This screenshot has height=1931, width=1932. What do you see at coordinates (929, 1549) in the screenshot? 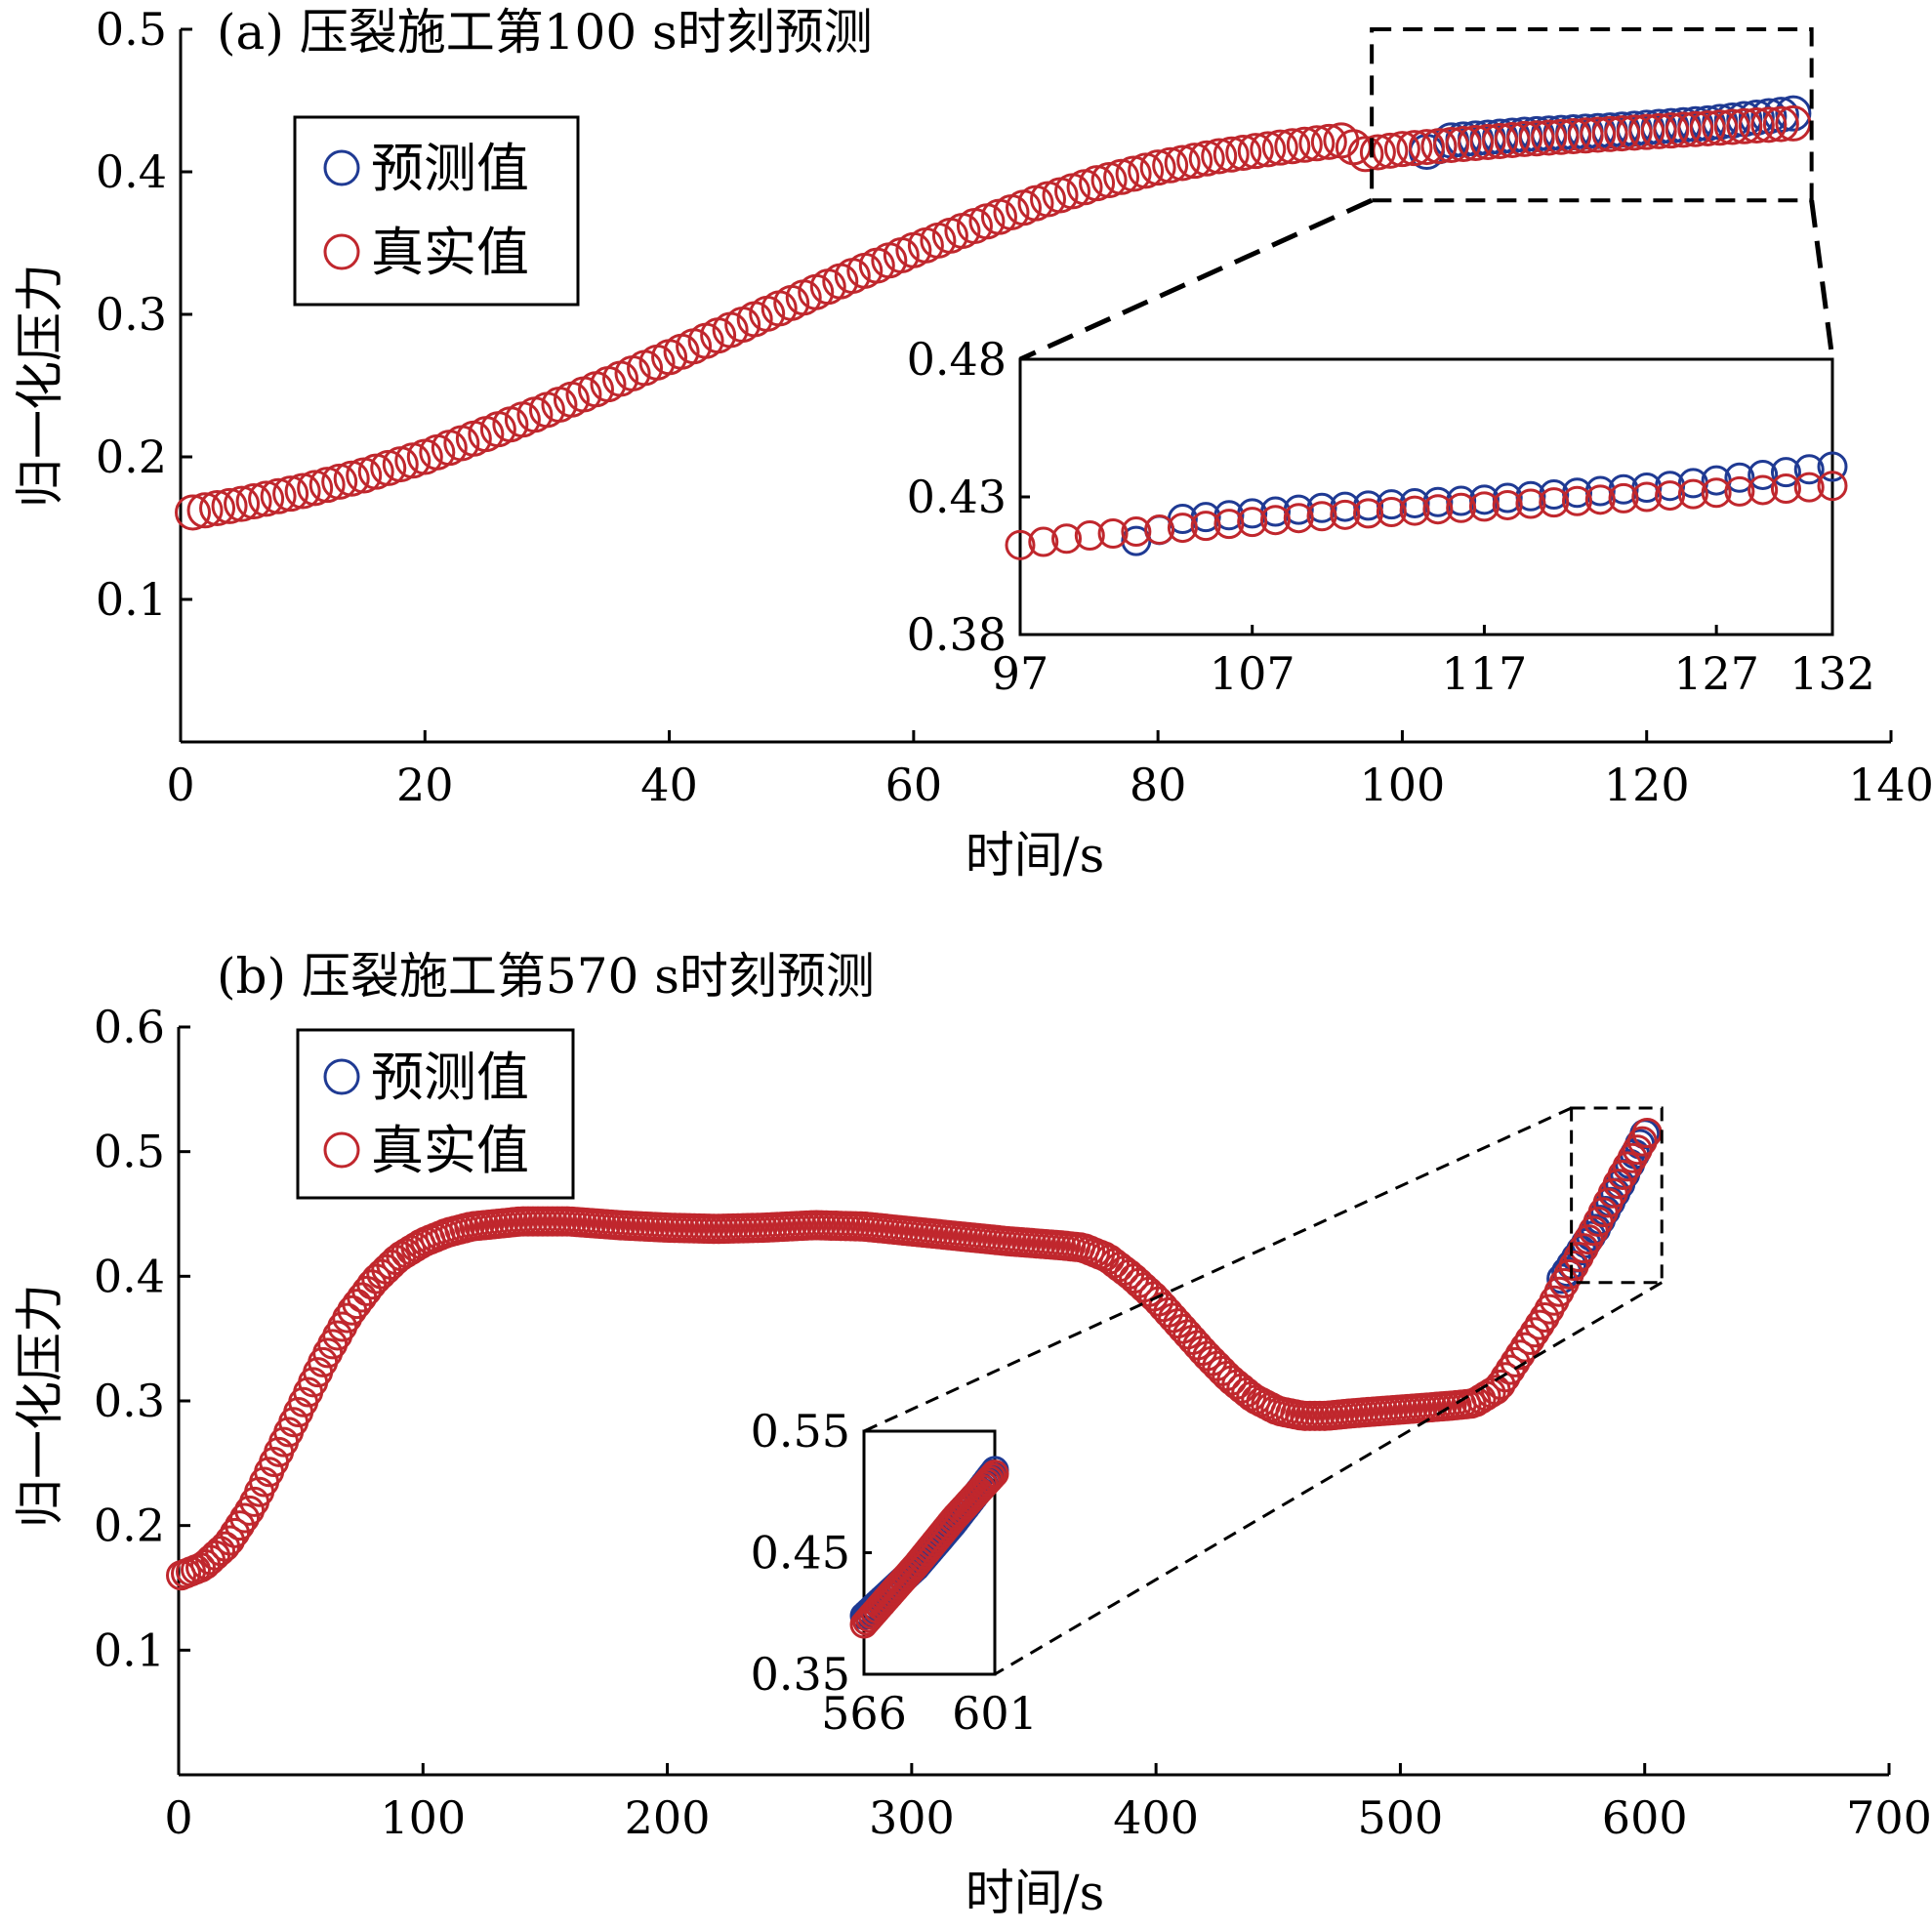
I see `panel-b-inset-actual-series` at bounding box center [929, 1549].